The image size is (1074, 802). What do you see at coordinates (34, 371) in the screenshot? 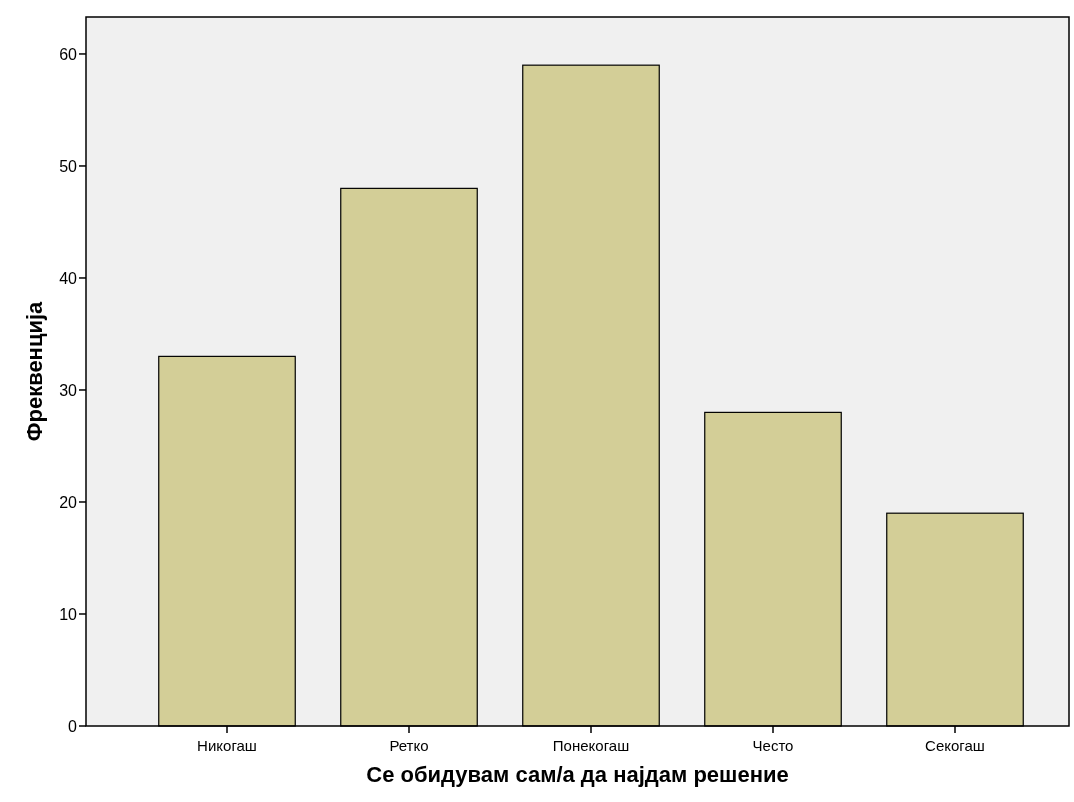
I see `y-axis-title: Фреквенција` at bounding box center [34, 371].